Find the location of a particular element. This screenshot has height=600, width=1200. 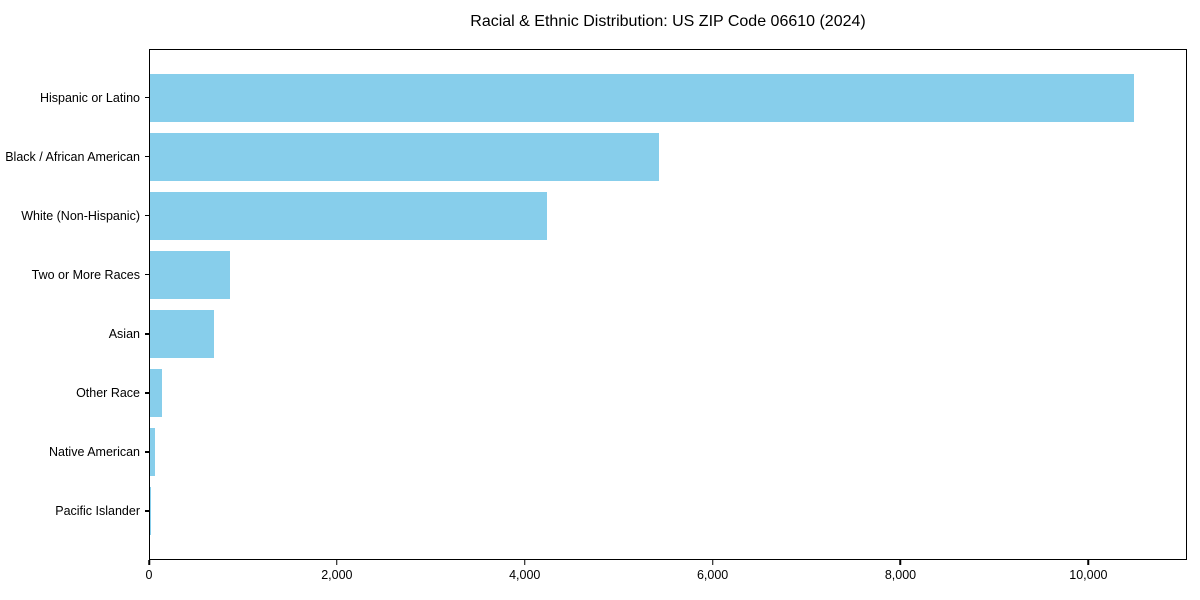

bar-row: Asian is located at coordinates (647, 334).